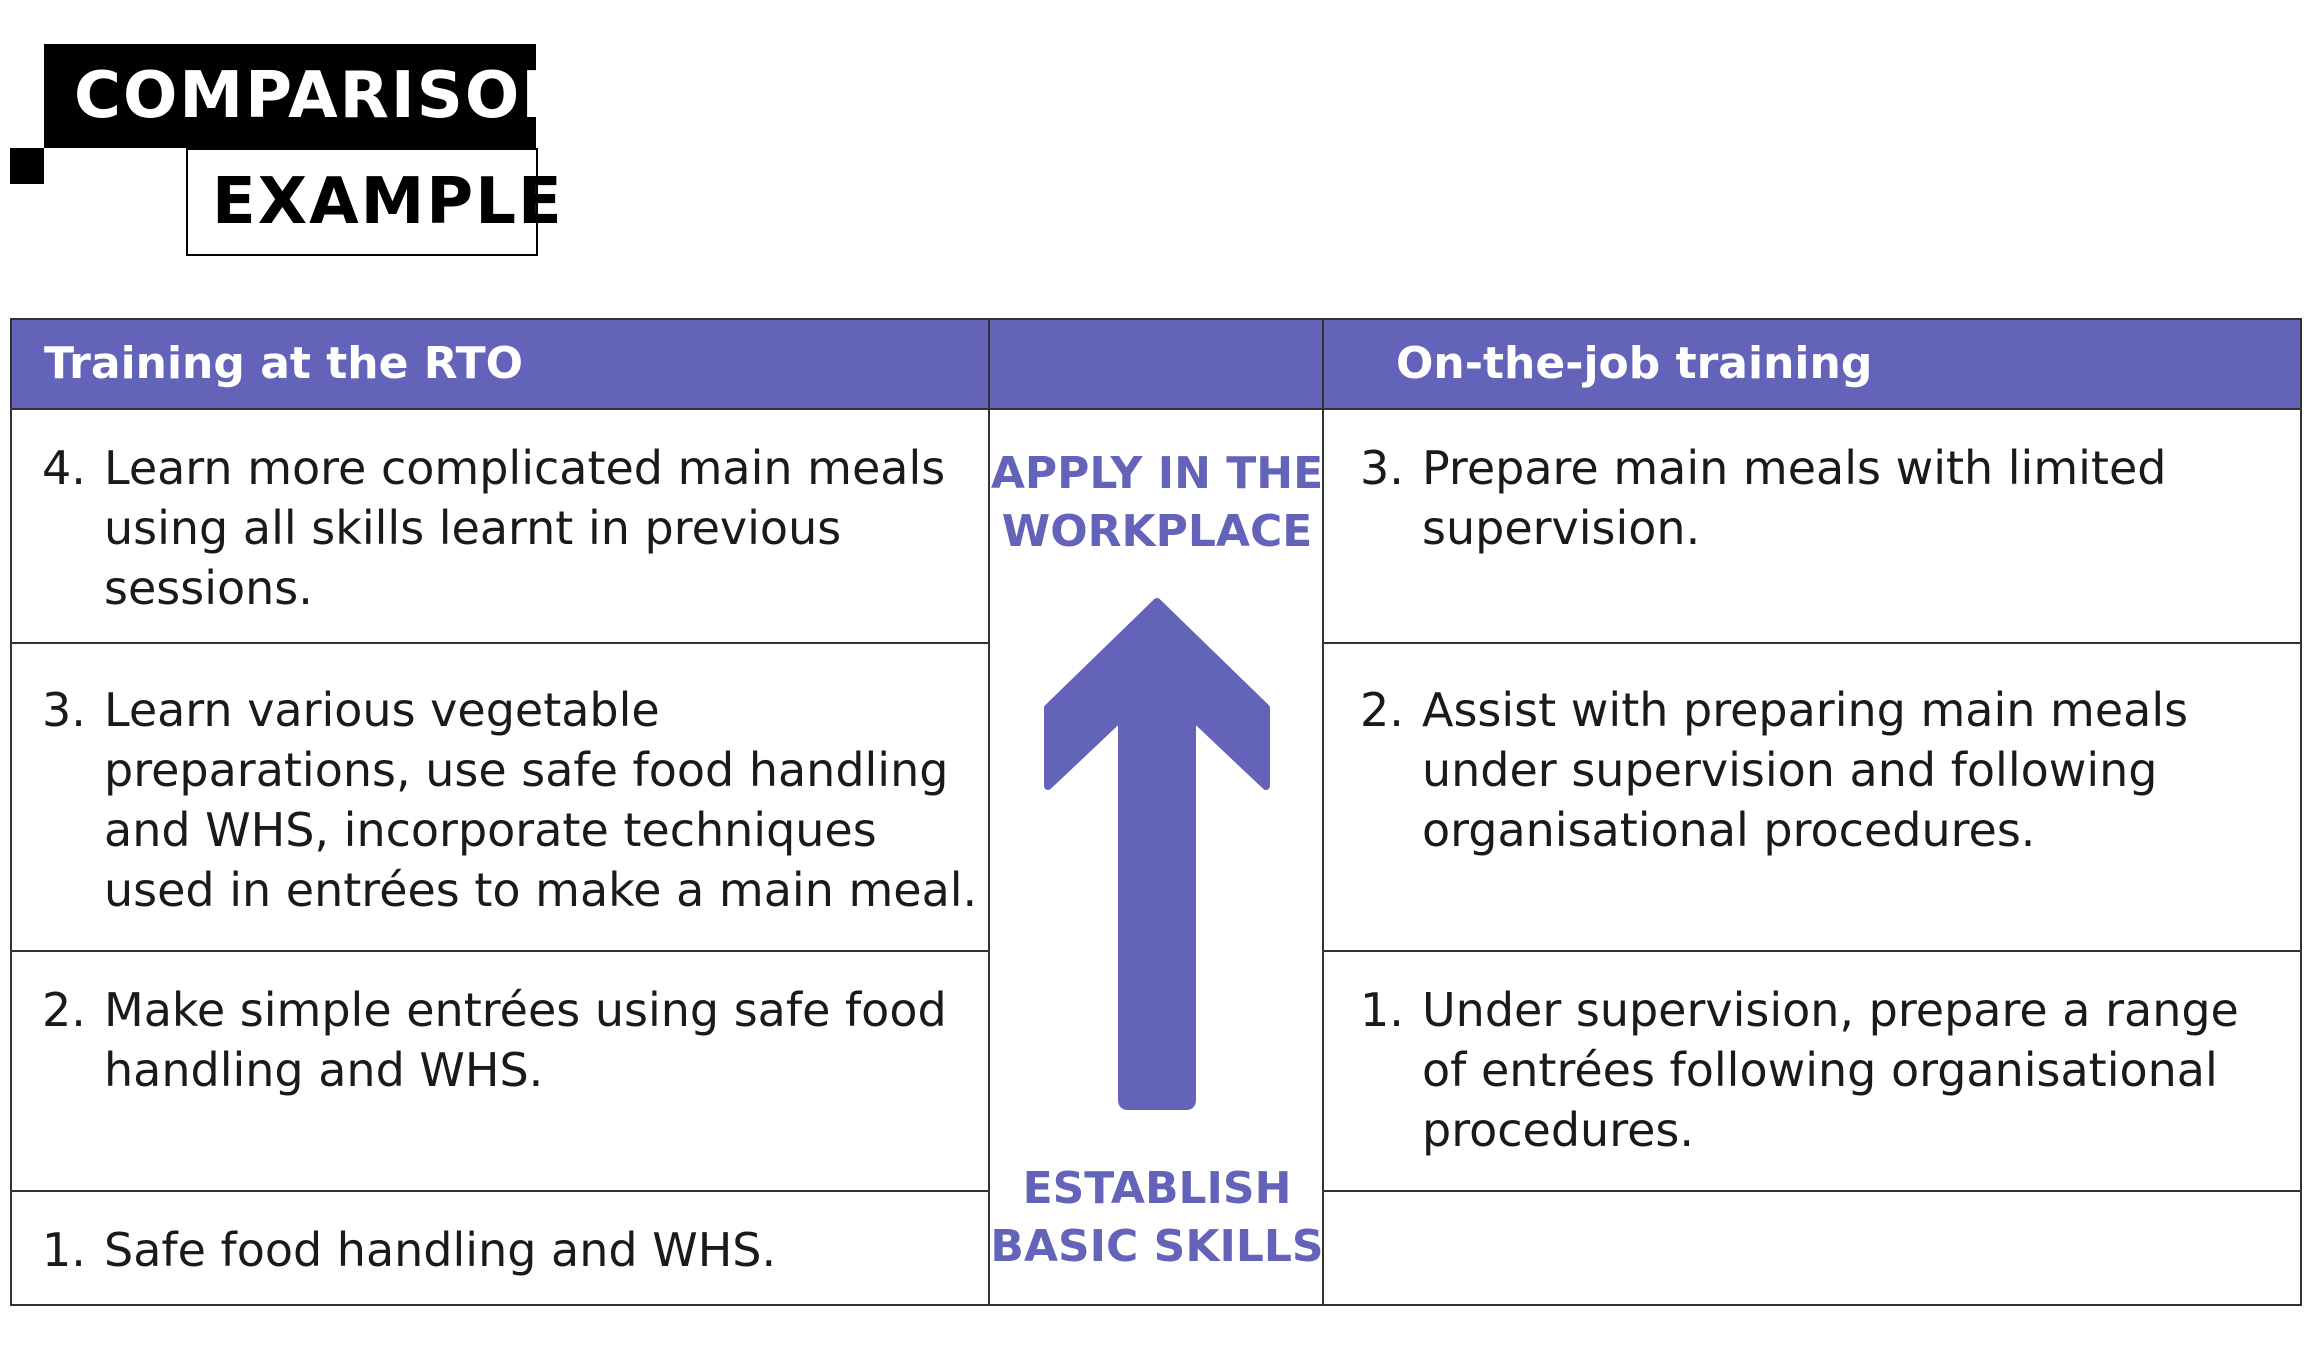 The image size is (2312, 1360). I want to click on middle-top-label: APPLY IN THE WORKPLACE, so click(1157, 502).